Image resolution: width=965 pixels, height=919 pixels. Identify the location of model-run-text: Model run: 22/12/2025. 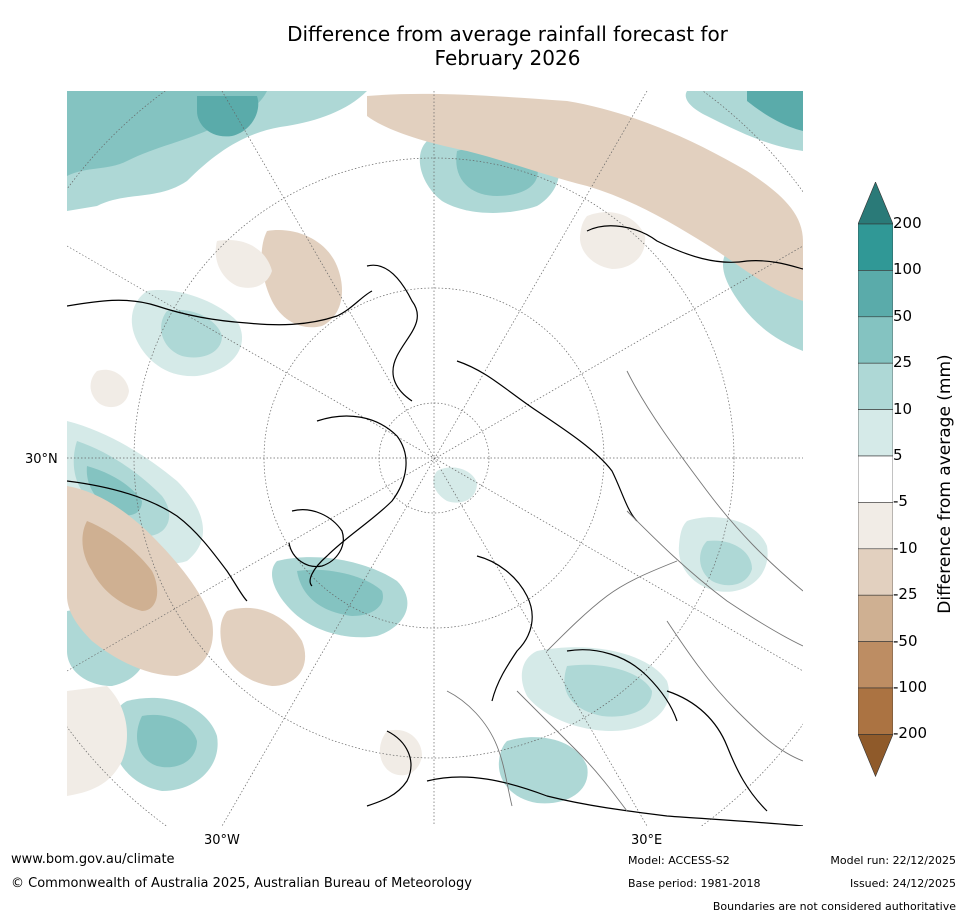
(893, 860).